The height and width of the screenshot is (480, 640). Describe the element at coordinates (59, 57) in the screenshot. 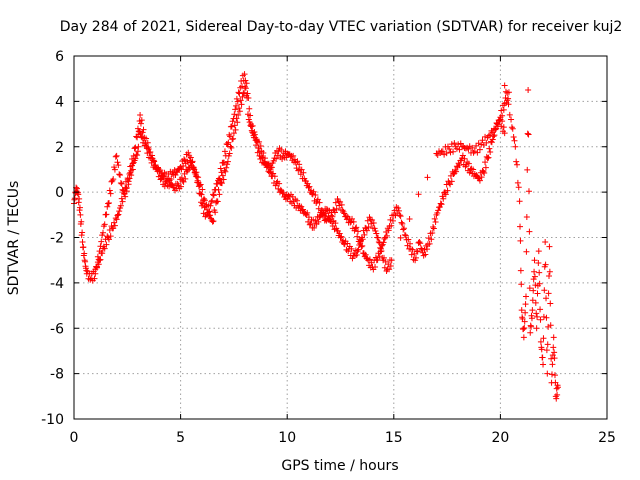

I see `y-tick-label: 6` at that location.